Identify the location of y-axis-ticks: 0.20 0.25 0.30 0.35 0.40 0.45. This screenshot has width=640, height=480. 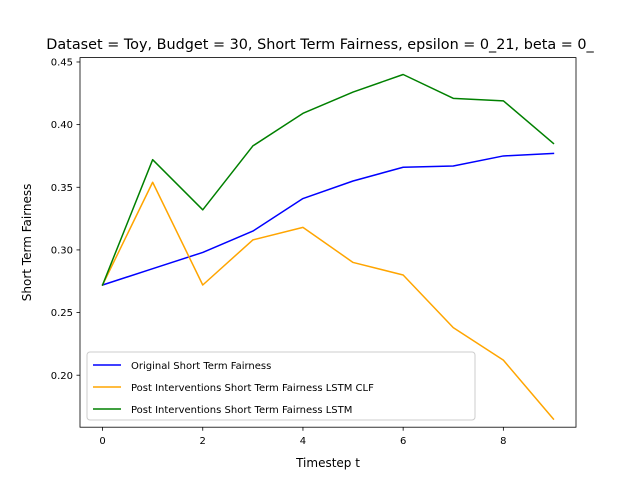
(65, 220).